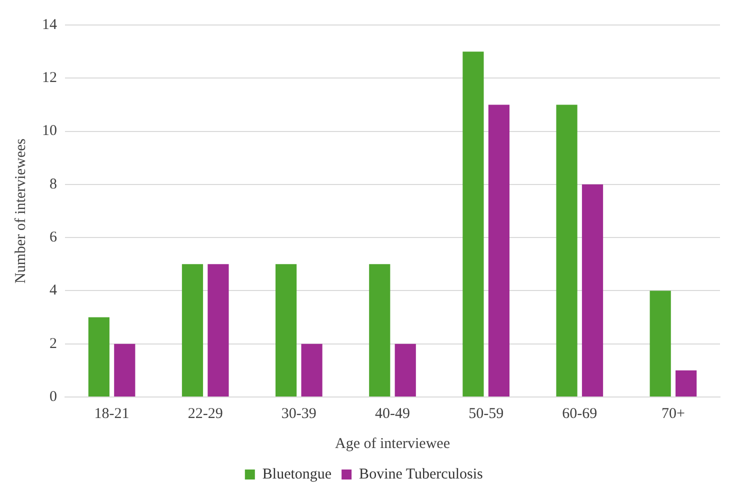  I want to click on x-tick-label: 60-69, so click(580, 414).